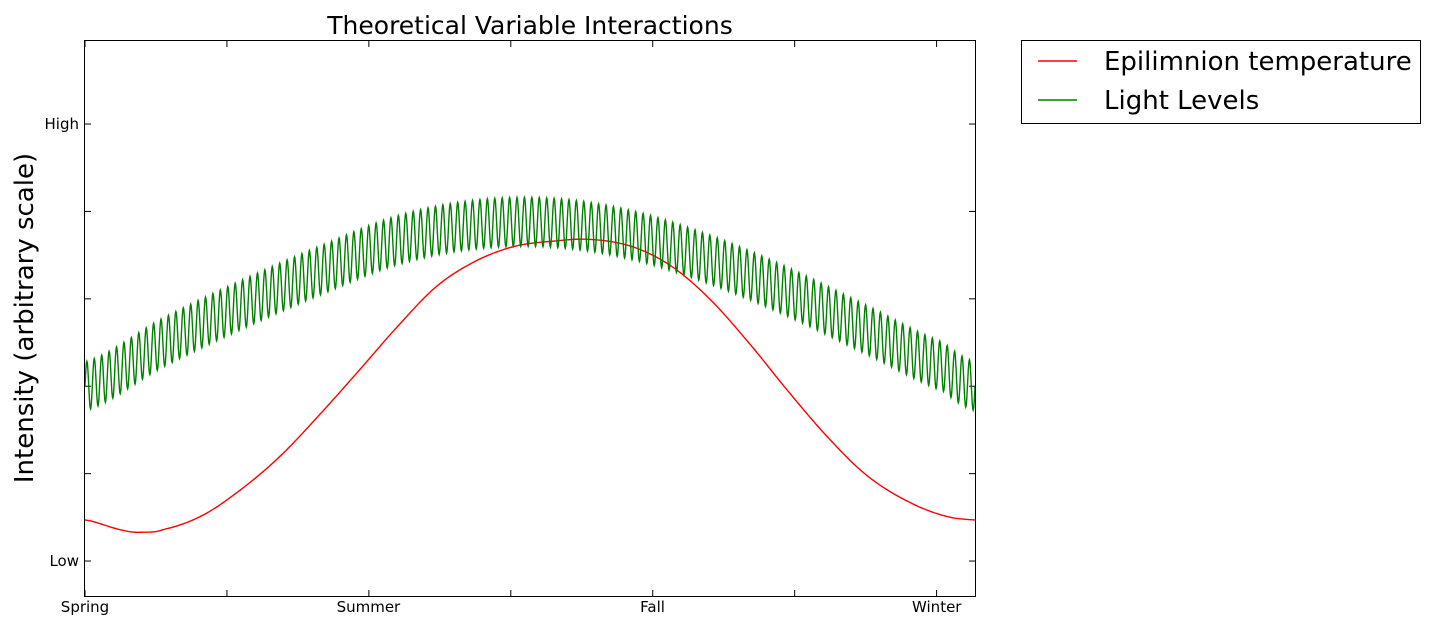 The image size is (1436, 635). What do you see at coordinates (369, 607) in the screenshot?
I see `x-tick-label: Summer` at bounding box center [369, 607].